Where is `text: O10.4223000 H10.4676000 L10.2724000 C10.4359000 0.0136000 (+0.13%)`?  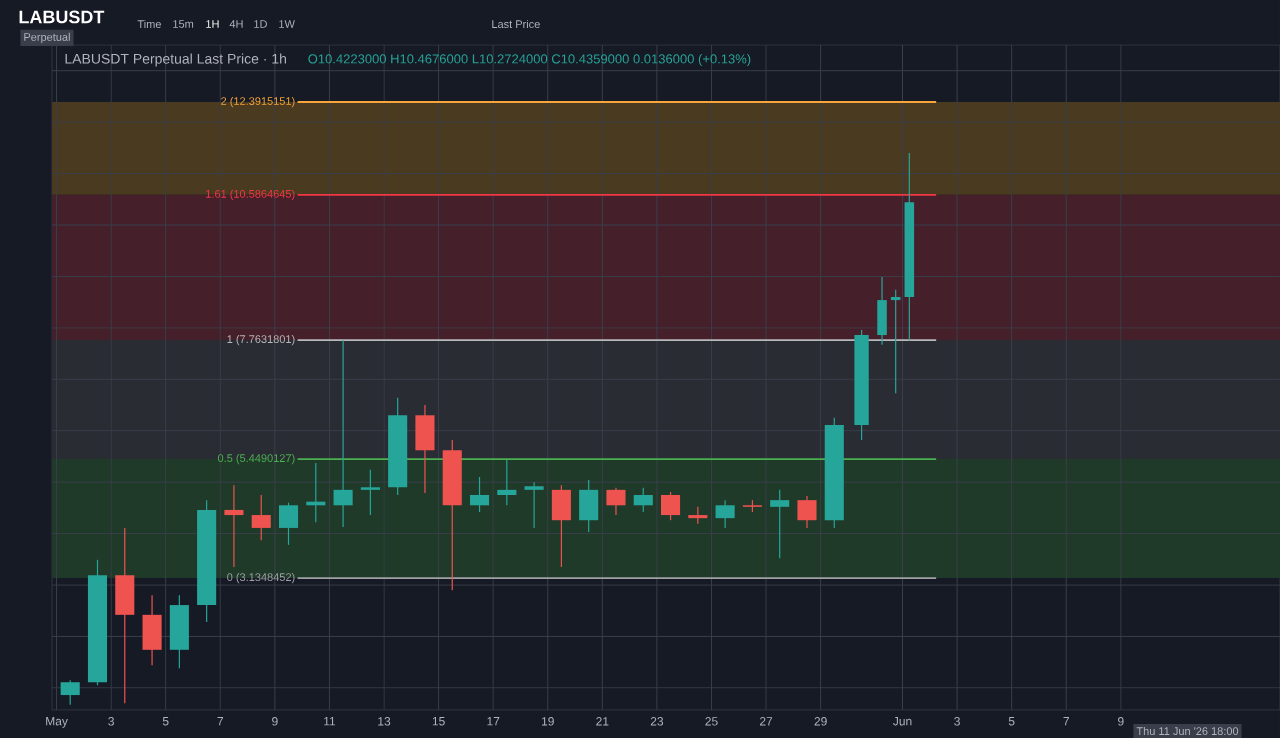 text: O10.4223000 H10.4676000 L10.2724000 C10.4359000 0.0136000 (+0.13%) is located at coordinates (529, 60).